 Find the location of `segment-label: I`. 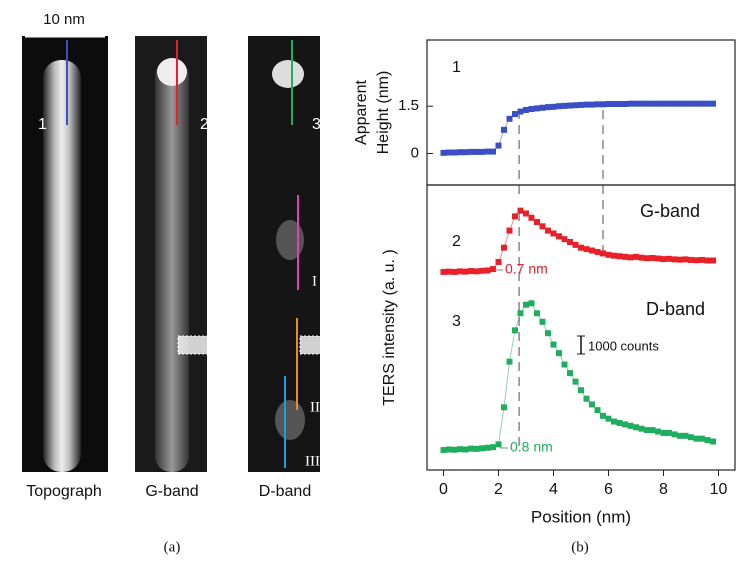

segment-label: I is located at coordinates (314, 281).